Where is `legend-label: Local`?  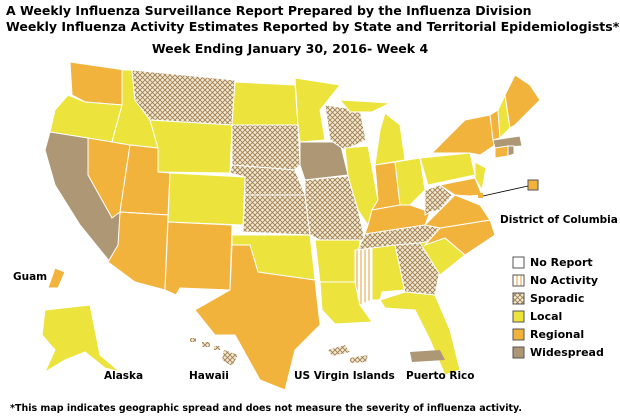
legend-label: Local is located at coordinates (546, 316).